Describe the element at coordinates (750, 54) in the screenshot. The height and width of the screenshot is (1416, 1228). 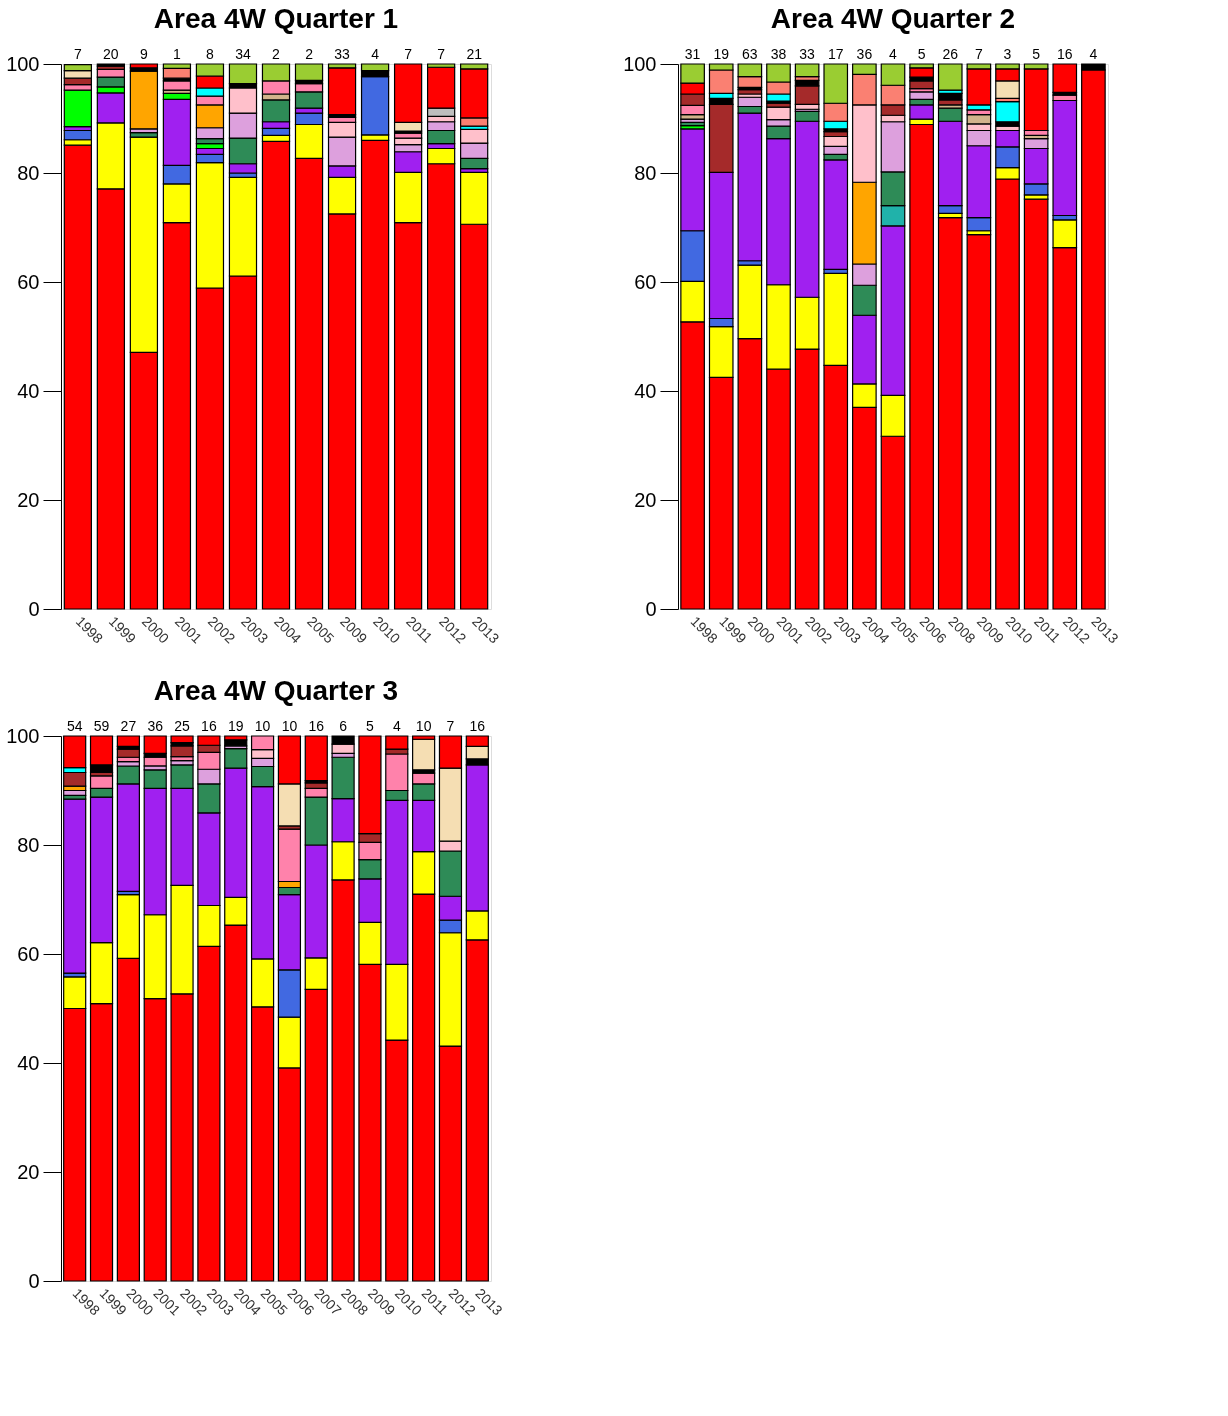
I see `annotation: 63` at that location.